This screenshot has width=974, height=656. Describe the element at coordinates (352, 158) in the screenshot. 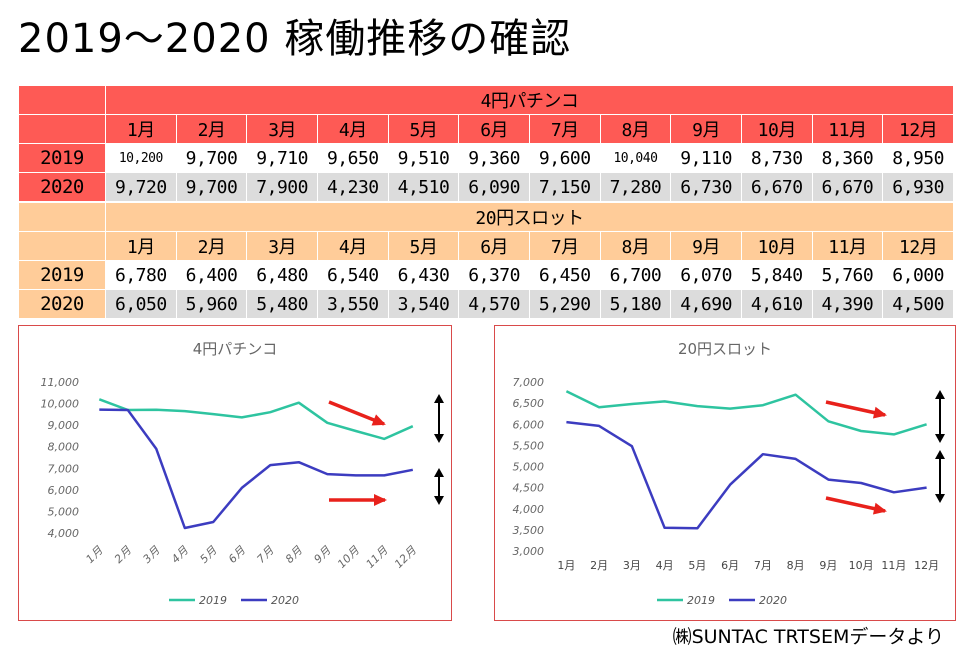

I see `value-cell: 9,650` at that location.